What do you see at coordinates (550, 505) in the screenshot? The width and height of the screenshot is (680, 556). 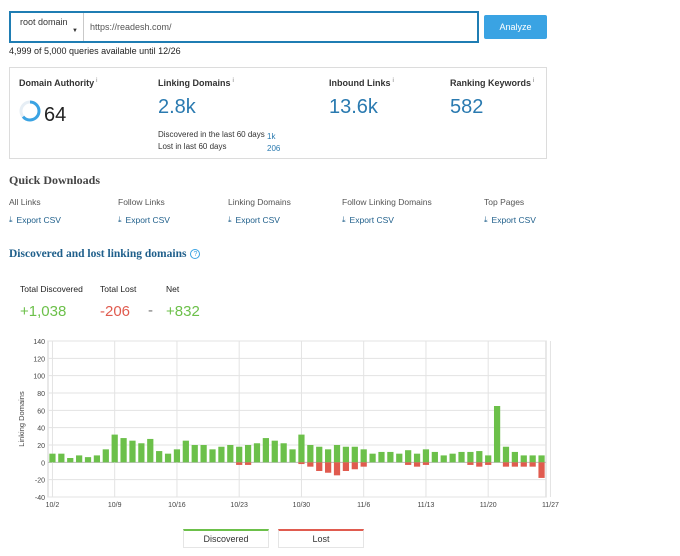 I see `x-tick-label: 11/27` at bounding box center [550, 505].